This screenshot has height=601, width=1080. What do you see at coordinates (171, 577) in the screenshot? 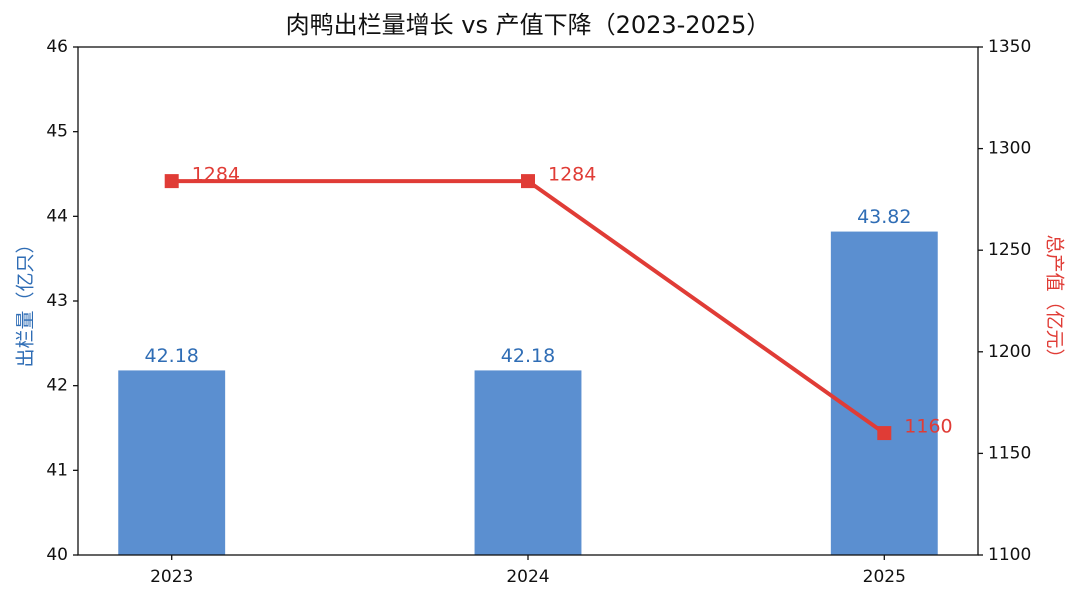
I see `x-tick-label: 2023` at bounding box center [171, 577].